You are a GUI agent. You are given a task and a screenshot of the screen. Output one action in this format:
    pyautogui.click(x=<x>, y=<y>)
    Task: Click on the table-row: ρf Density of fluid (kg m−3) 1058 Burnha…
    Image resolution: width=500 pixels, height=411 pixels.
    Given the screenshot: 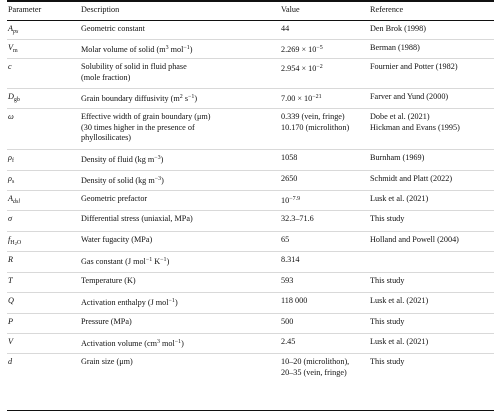 What is the action you would take?
    pyautogui.click(x=250, y=160)
    